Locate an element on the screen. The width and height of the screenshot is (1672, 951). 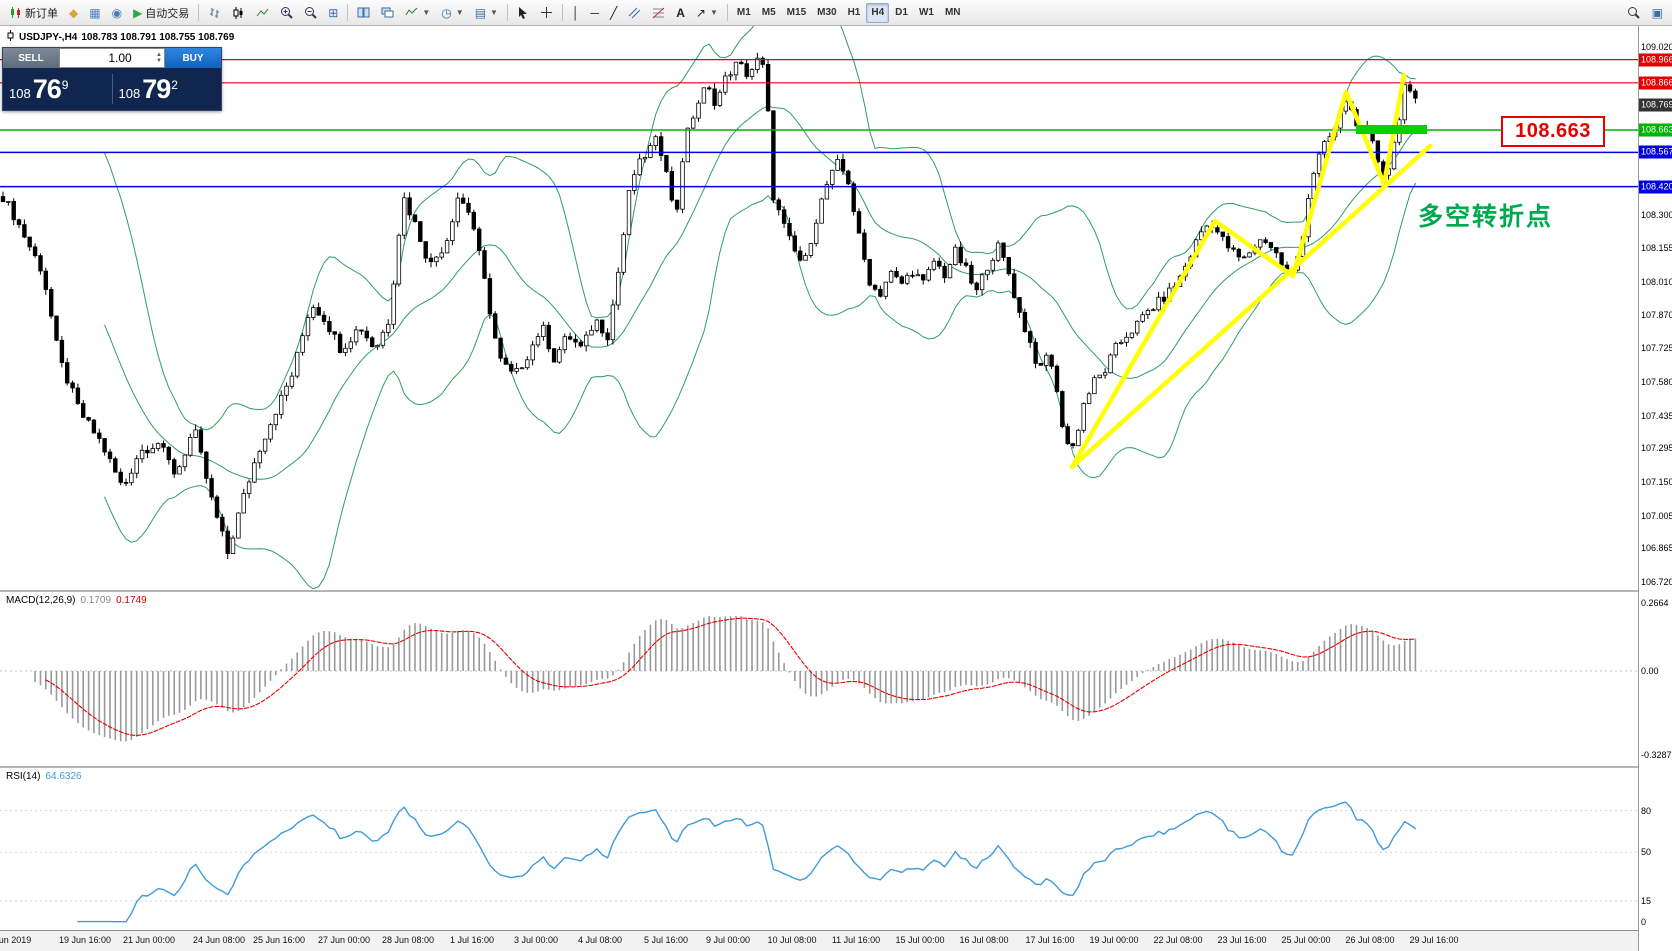
timeframe-w1: W1 is located at coordinates (926, 13).